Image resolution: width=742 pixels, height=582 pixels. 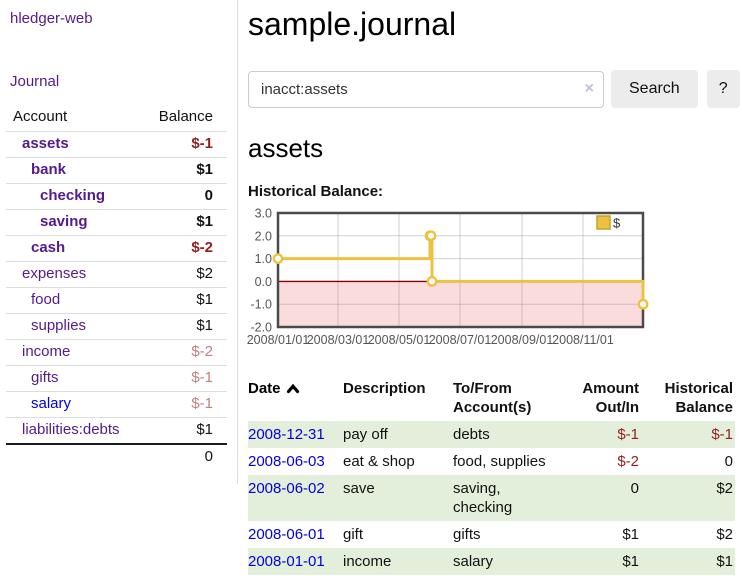 I want to click on cell-accounts: food, supplies, so click(x=499, y=461).